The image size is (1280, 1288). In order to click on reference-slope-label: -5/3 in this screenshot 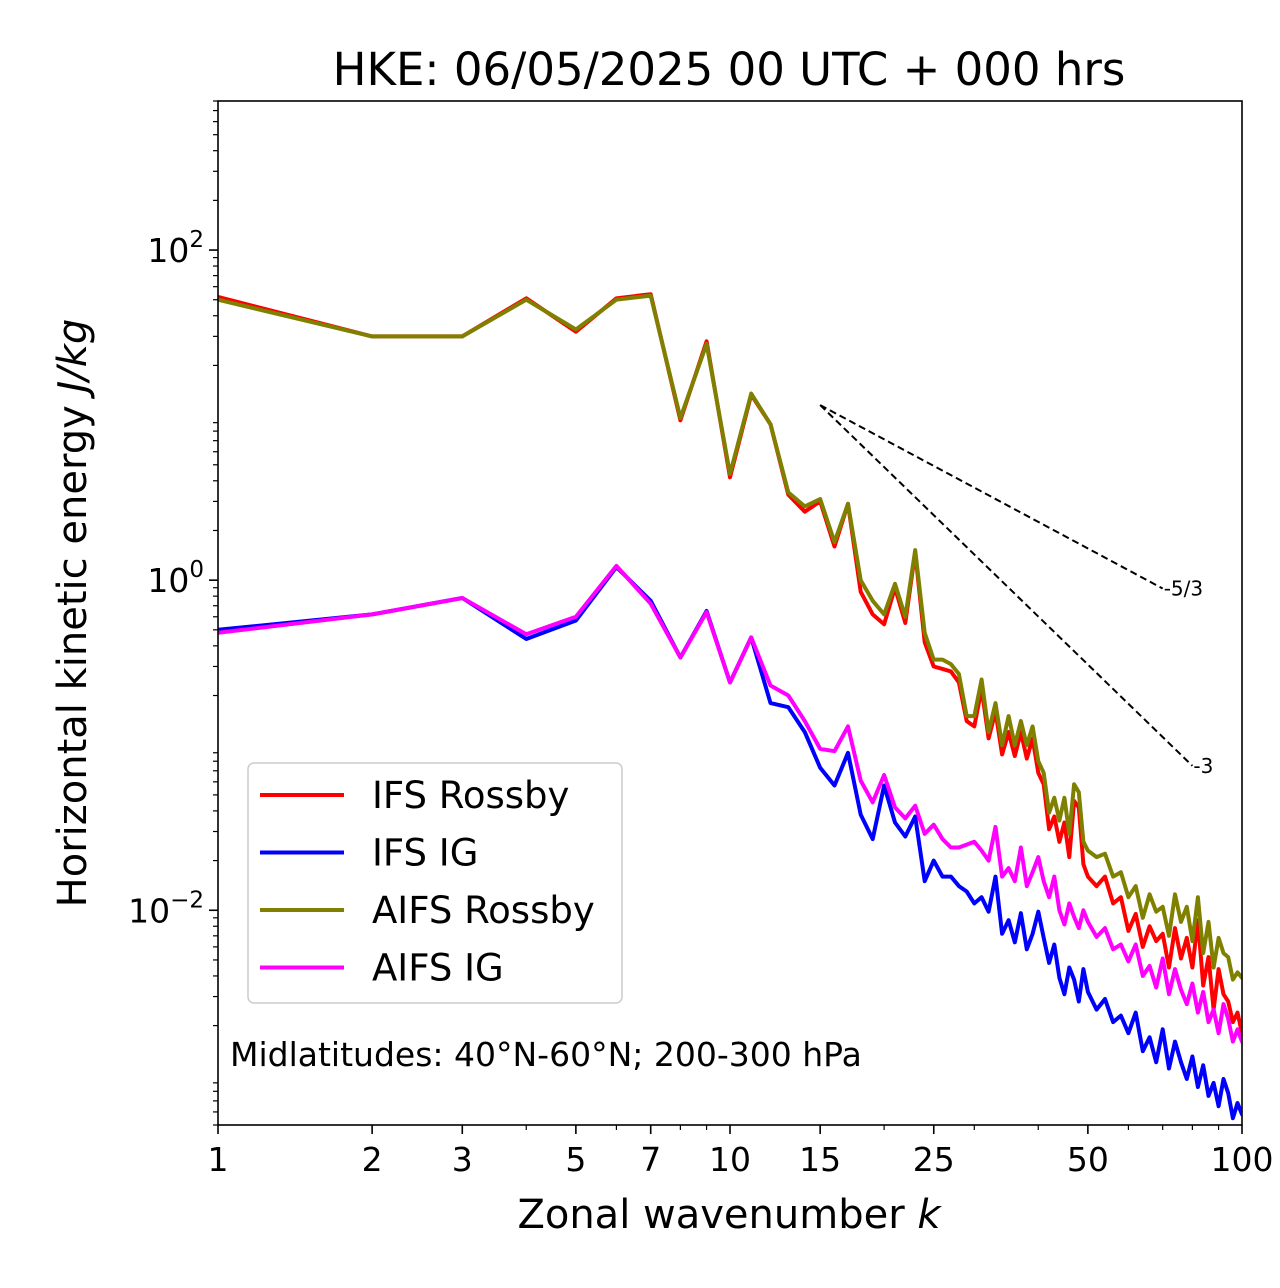, I will do `click(1183, 589)`.